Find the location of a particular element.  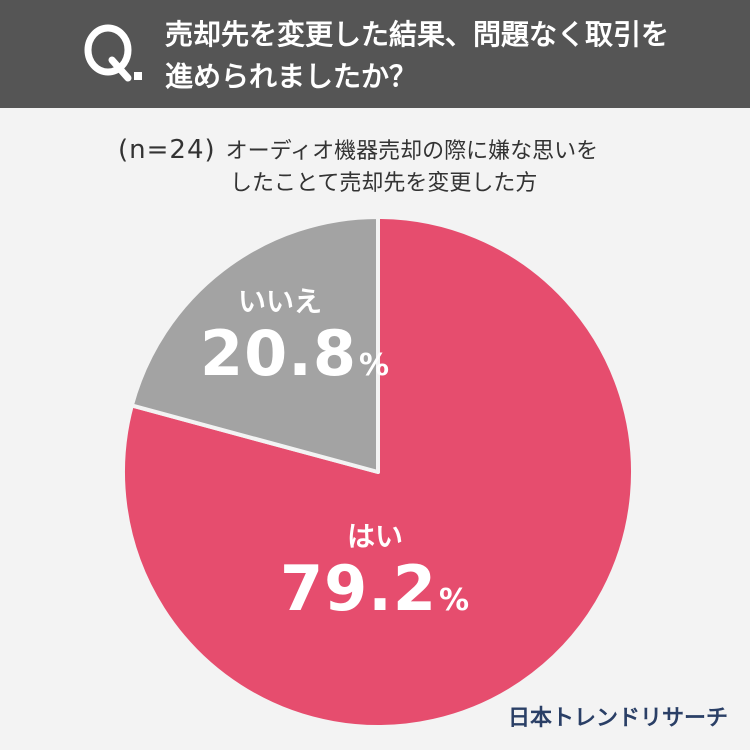

slice-unit-no: % is located at coordinates (374, 365).